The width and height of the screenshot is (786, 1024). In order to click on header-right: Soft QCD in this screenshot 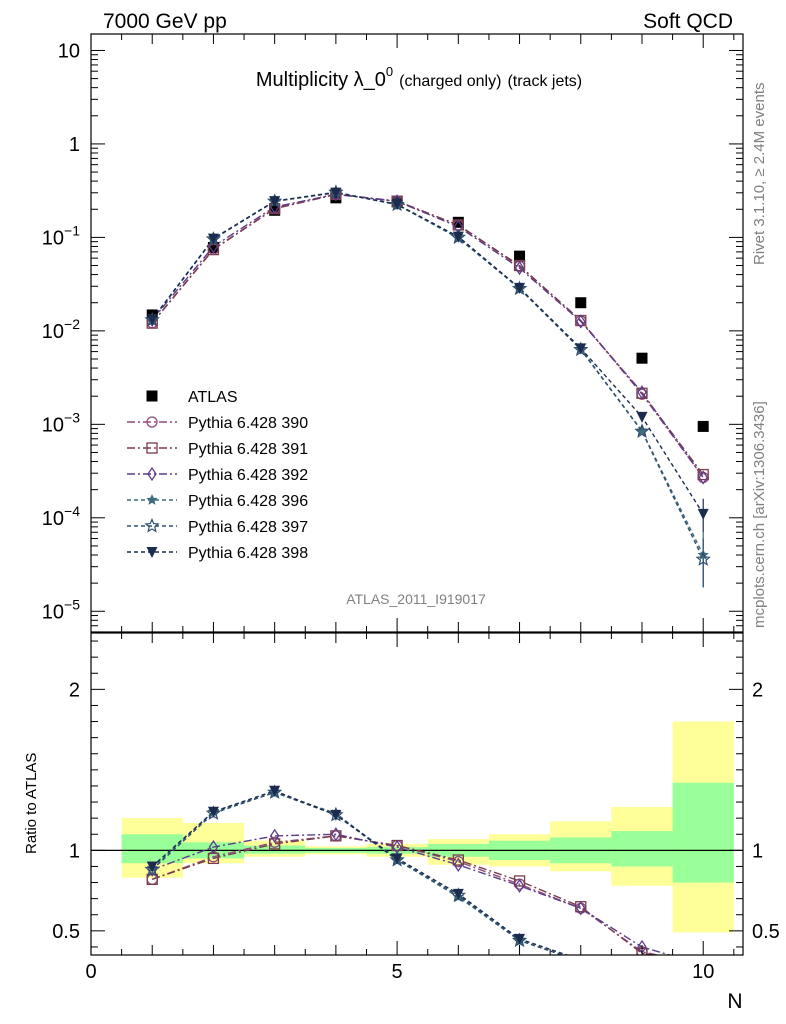, I will do `click(688, 21)`.